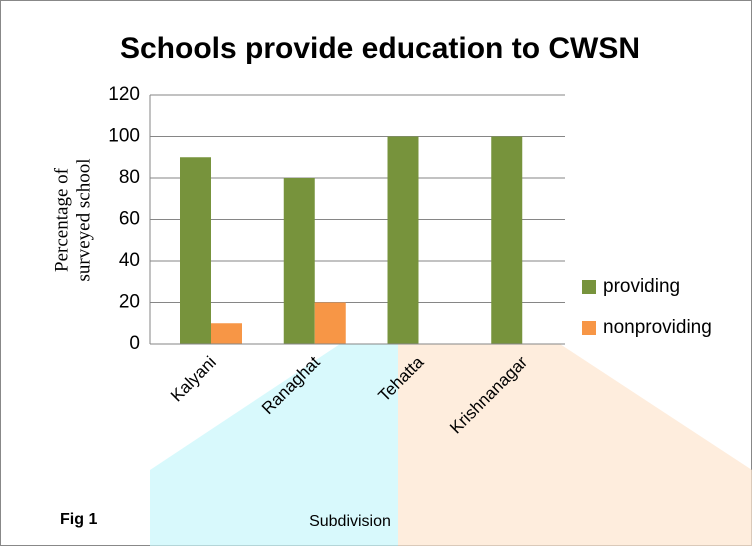 This screenshot has height=551, width=752. Describe the element at coordinates (124, 136) in the screenshot. I see `y-tick-label: 100` at that location.